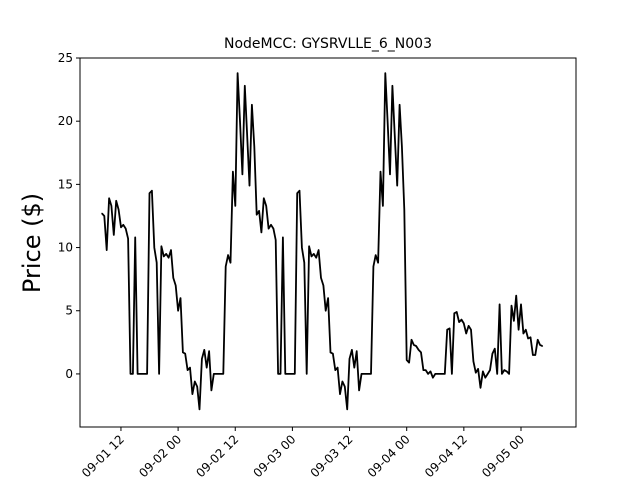 The width and height of the screenshot is (640, 480). Describe the element at coordinates (65, 248) in the screenshot. I see `y-tick-label: 10` at that location.